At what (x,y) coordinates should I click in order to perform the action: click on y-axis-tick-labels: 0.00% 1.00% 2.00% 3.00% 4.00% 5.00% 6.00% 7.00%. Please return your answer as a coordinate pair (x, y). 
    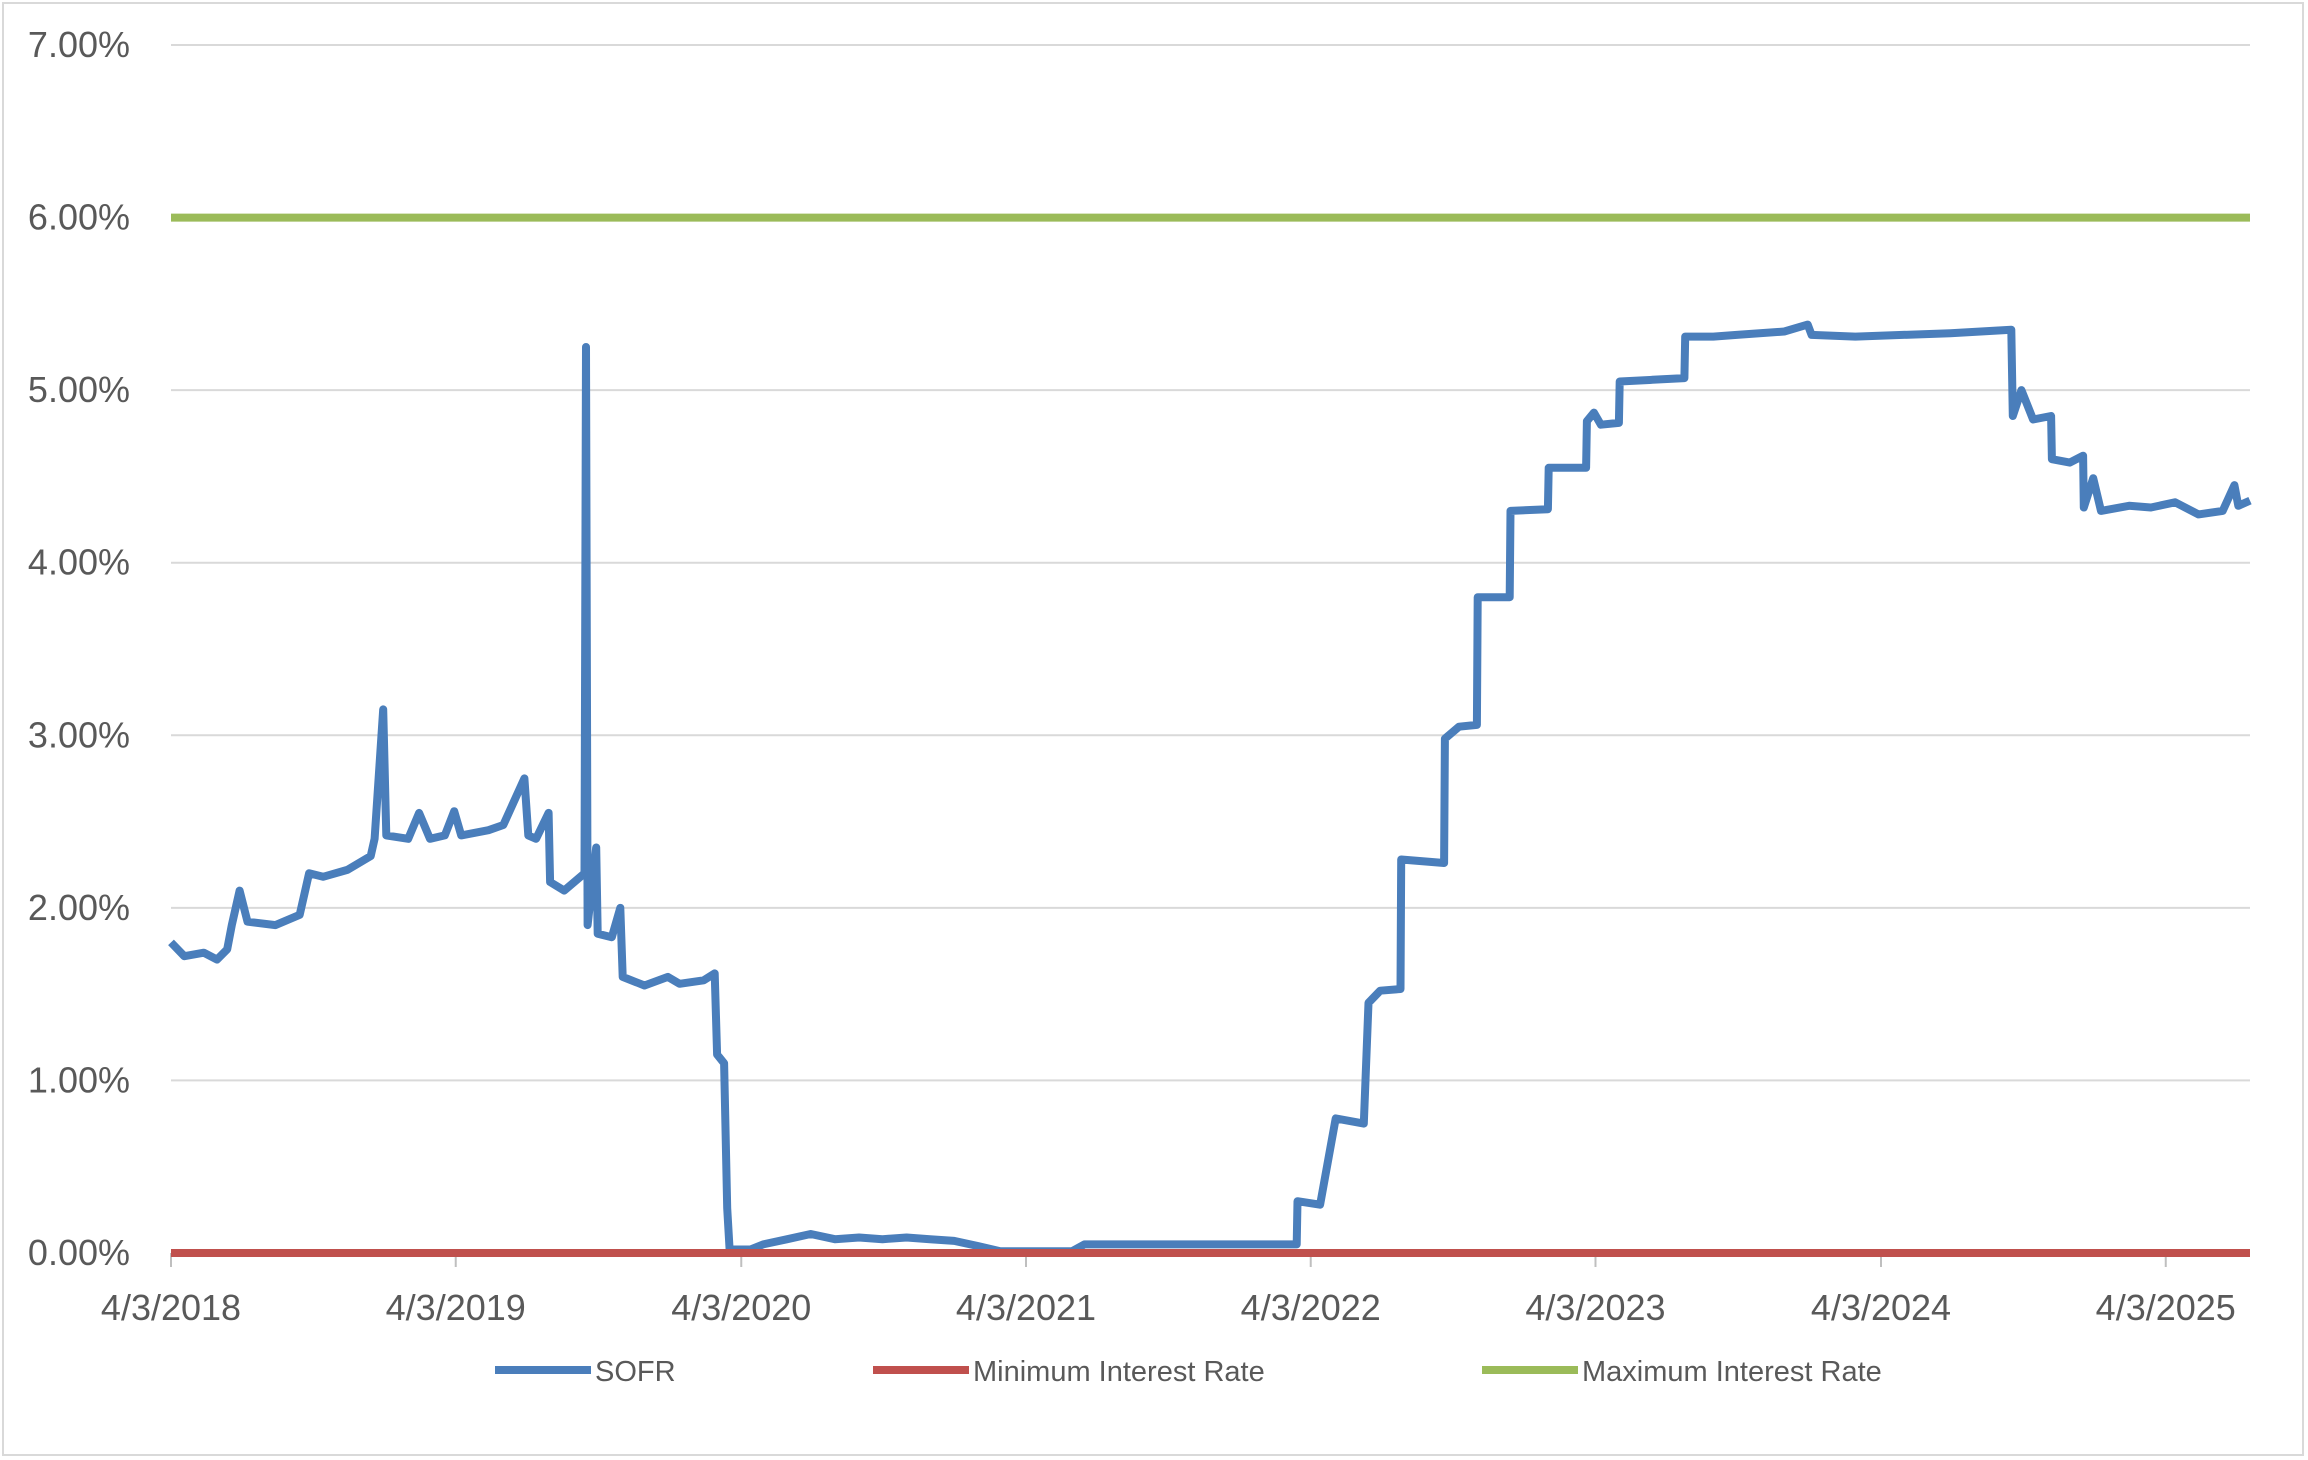
    Looking at the image, I should click on (79, 648).